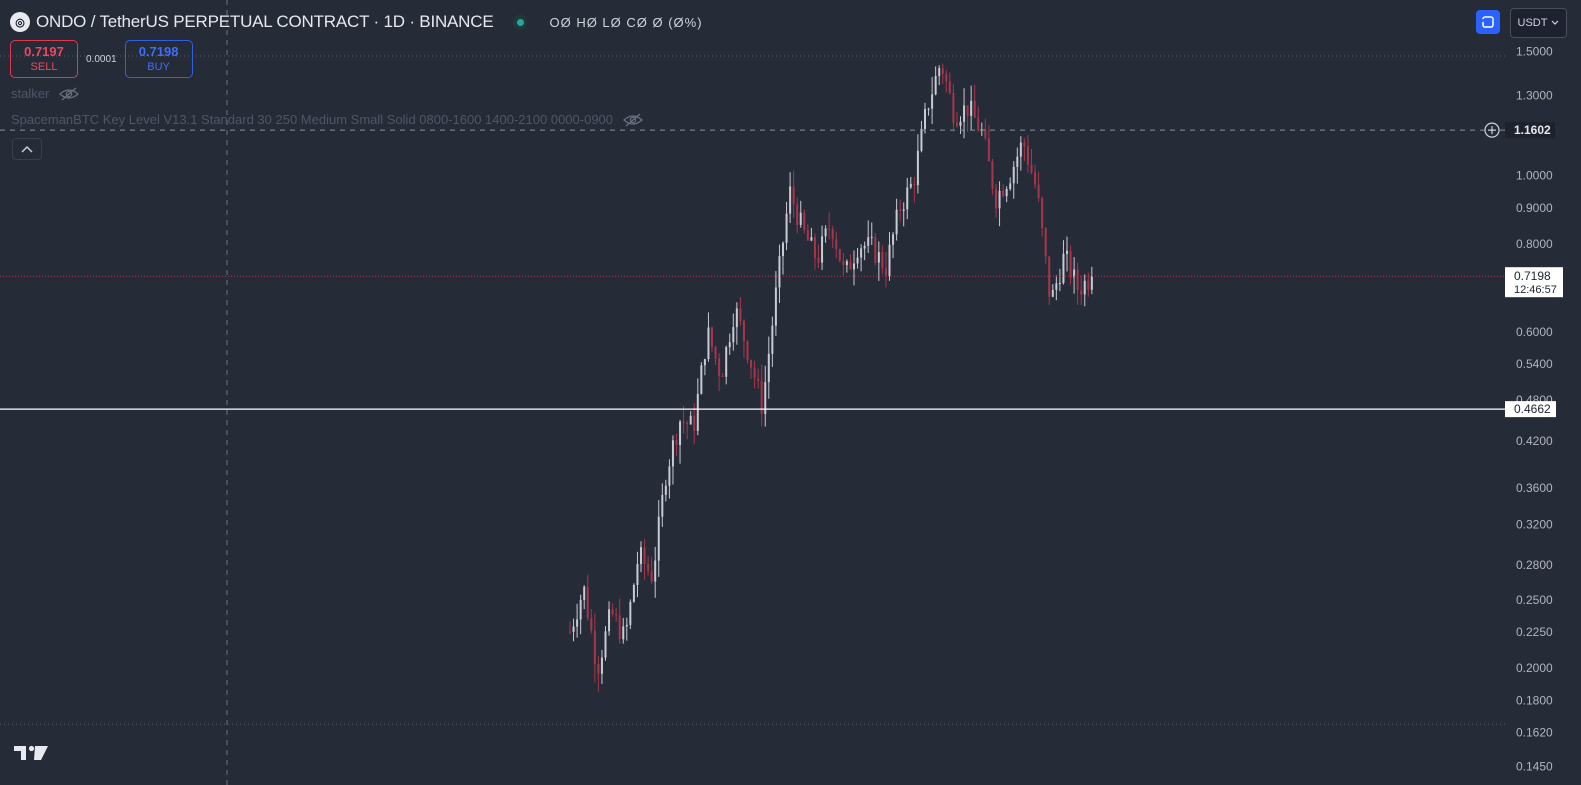 The width and height of the screenshot is (1581, 785). I want to click on tradingview-logo-icon, so click(31, 753).